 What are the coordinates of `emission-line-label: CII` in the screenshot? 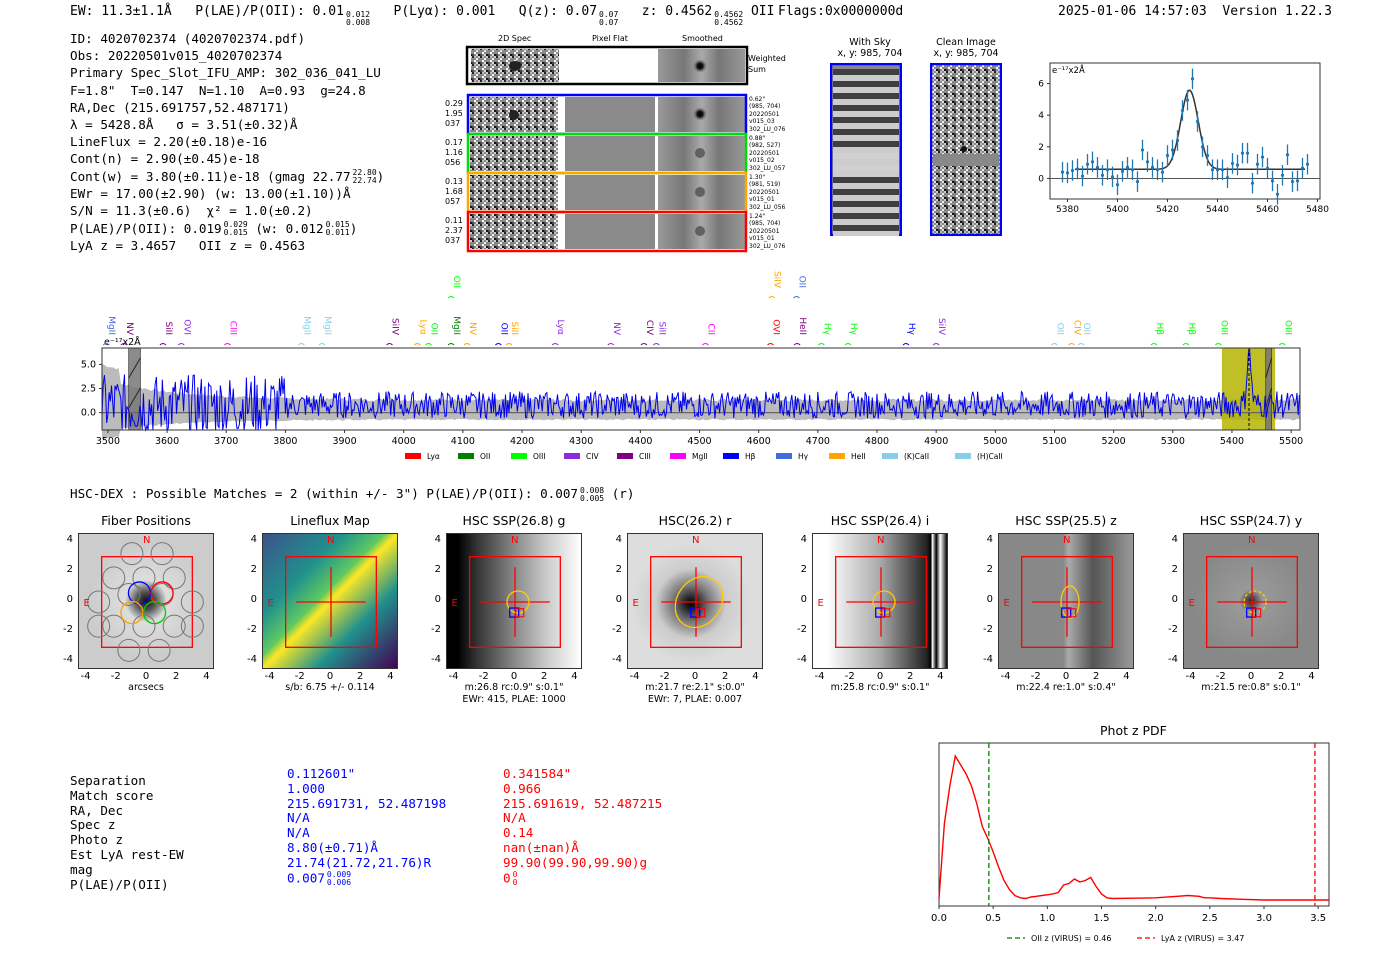 It's located at (710, 329).